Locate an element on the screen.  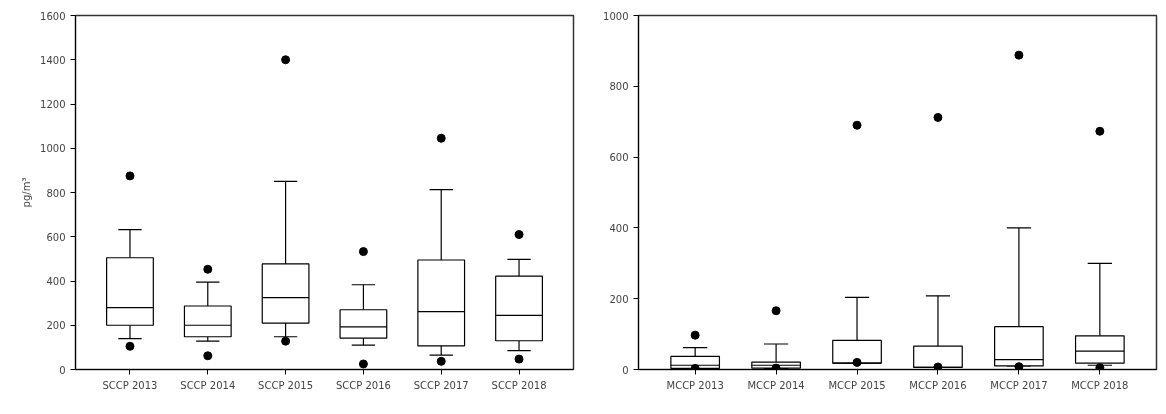
x-tick-label: MCCP 2018 is located at coordinates (1100, 385).